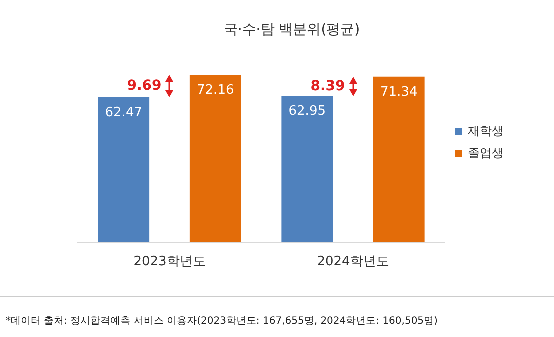 The height and width of the screenshot is (337, 554). I want to click on chart-title: 국·수·탐 백분위(평균), so click(292, 30).